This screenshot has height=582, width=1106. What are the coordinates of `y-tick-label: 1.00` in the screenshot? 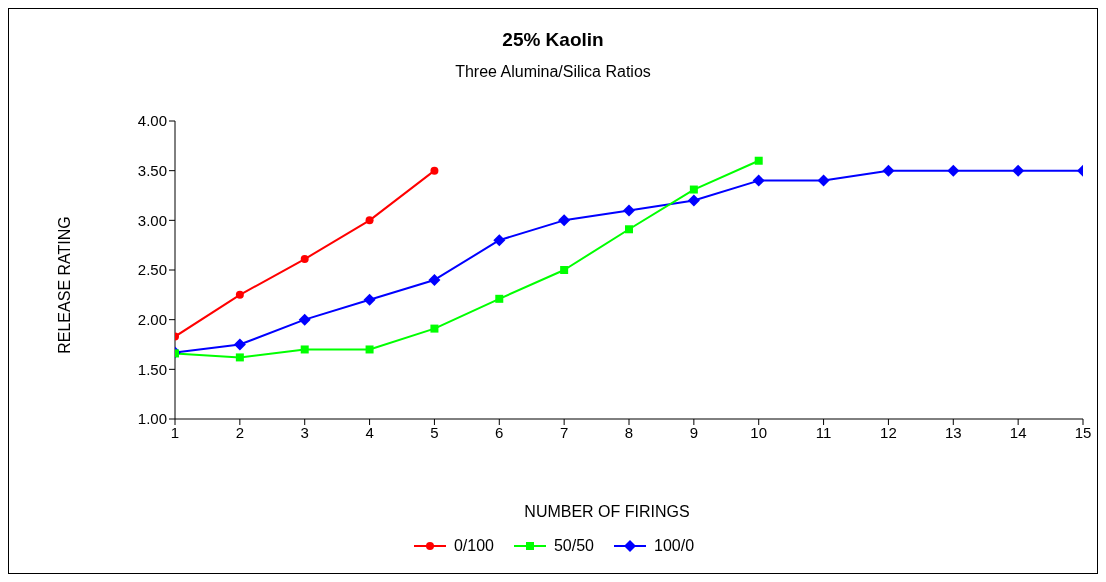 It's located at (152, 419).